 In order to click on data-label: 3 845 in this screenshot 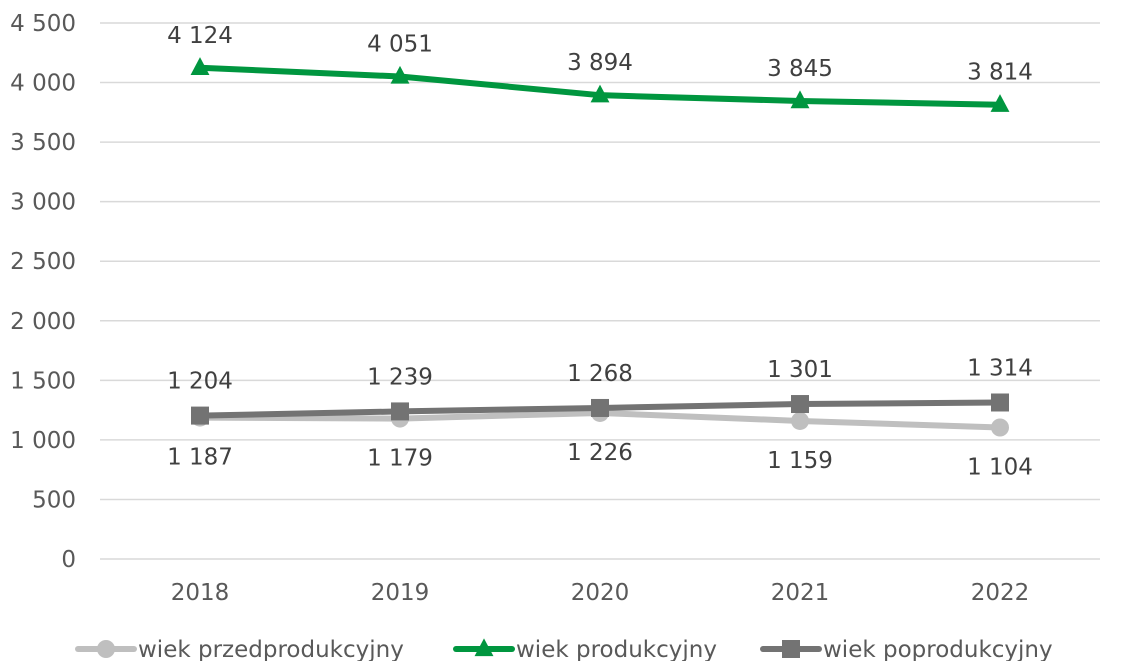, I will do `click(800, 69)`.